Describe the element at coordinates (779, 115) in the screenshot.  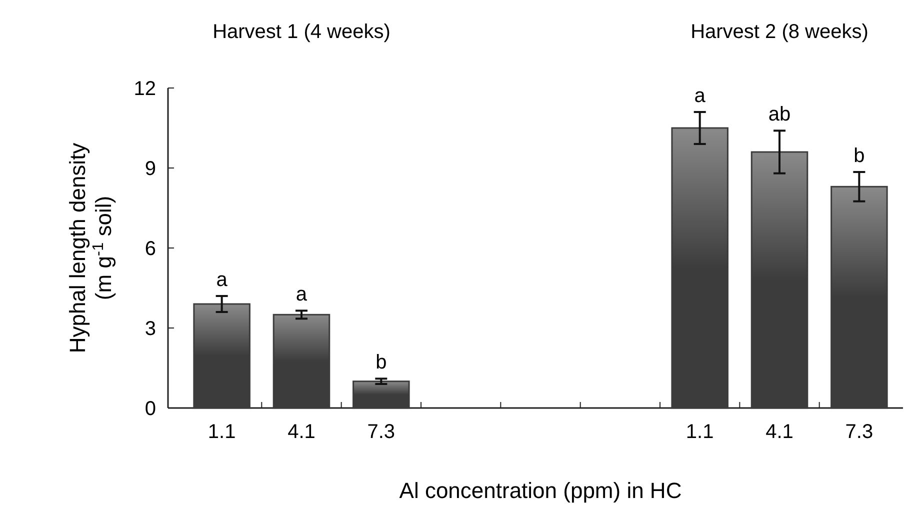
I see `data-label: ab` at that location.